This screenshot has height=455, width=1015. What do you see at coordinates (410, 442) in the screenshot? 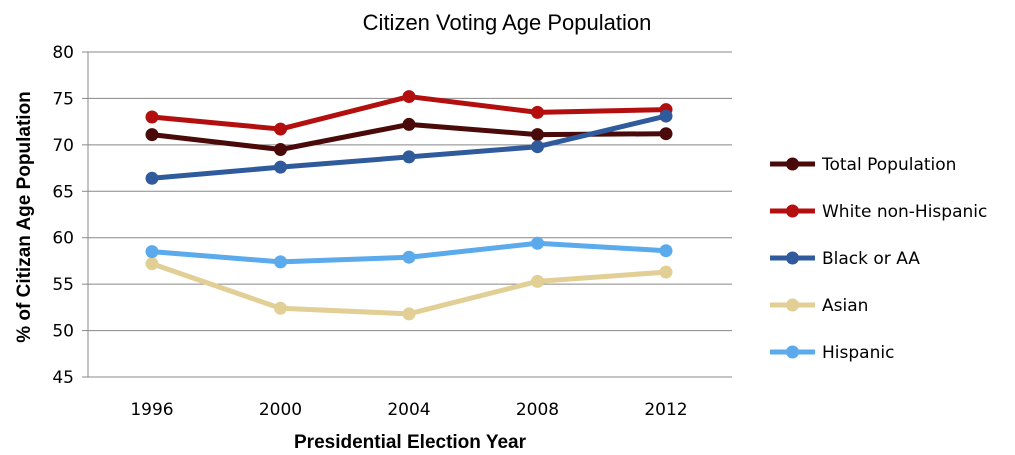
I see `x-axis-title: Presidential Election Year` at bounding box center [410, 442].